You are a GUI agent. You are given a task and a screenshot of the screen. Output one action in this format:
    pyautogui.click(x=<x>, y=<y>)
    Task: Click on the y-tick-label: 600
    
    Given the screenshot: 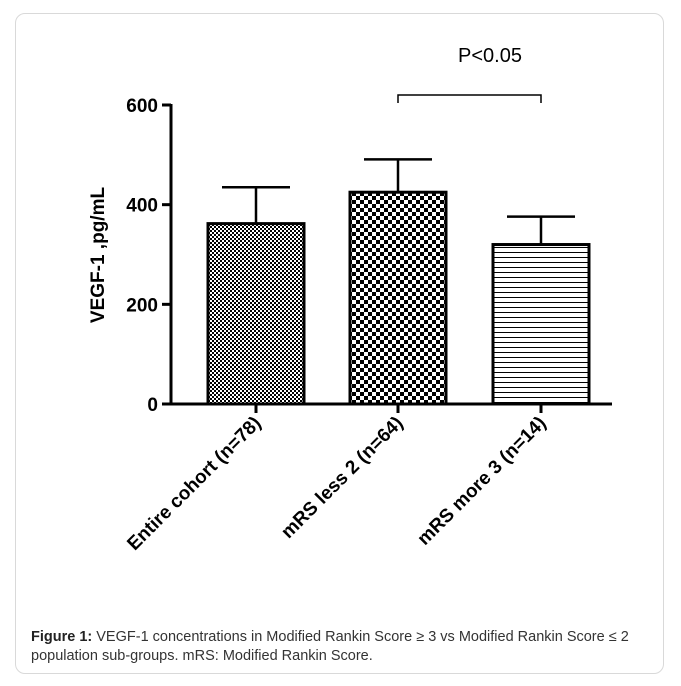 What is the action you would take?
    pyautogui.click(x=142, y=106)
    